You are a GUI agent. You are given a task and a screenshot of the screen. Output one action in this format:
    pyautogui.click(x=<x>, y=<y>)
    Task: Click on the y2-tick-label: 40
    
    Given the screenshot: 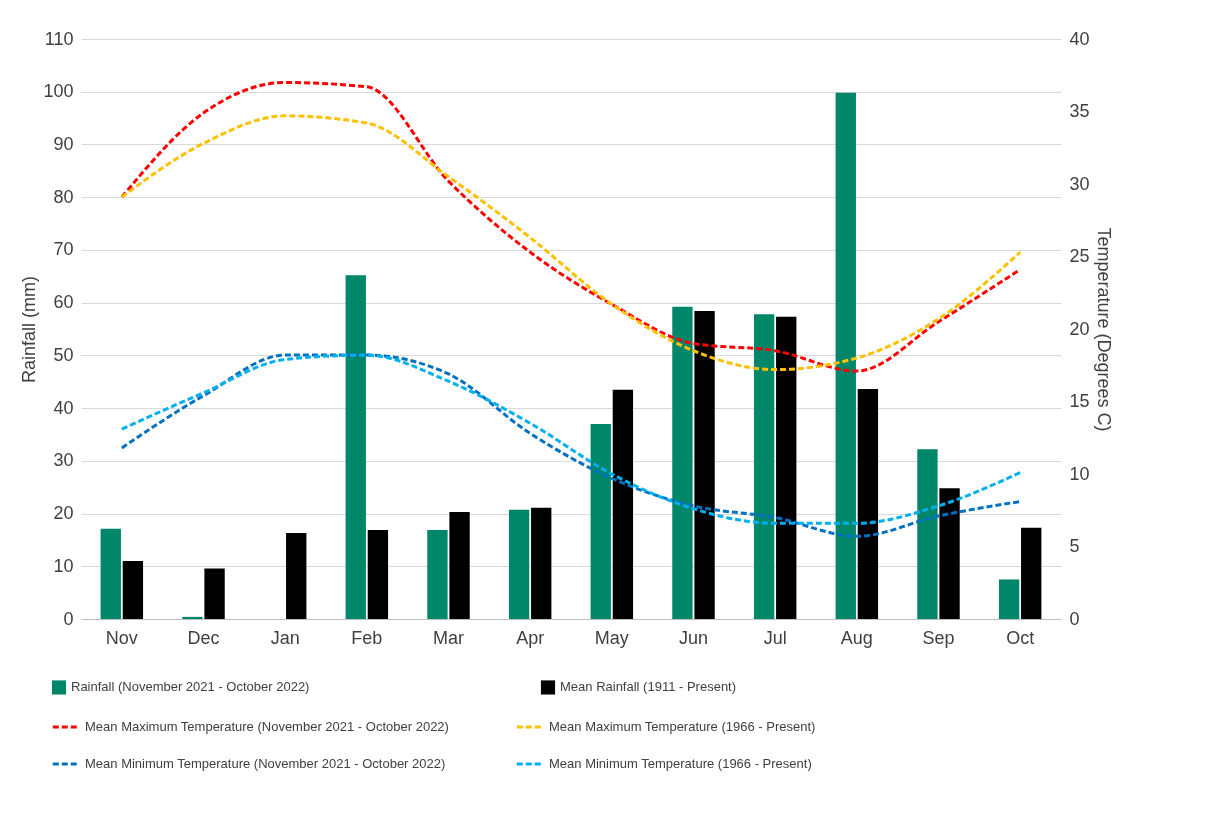 What is the action you would take?
    pyautogui.click(x=1079, y=38)
    